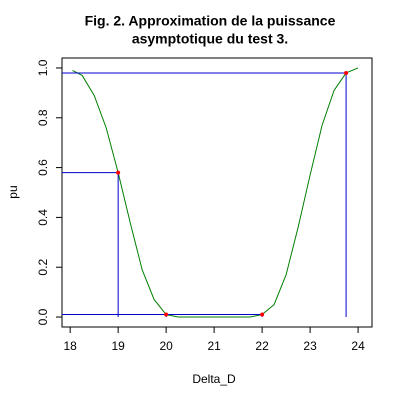  I want to click on y-tick-label: 0.0, so click(43, 316).